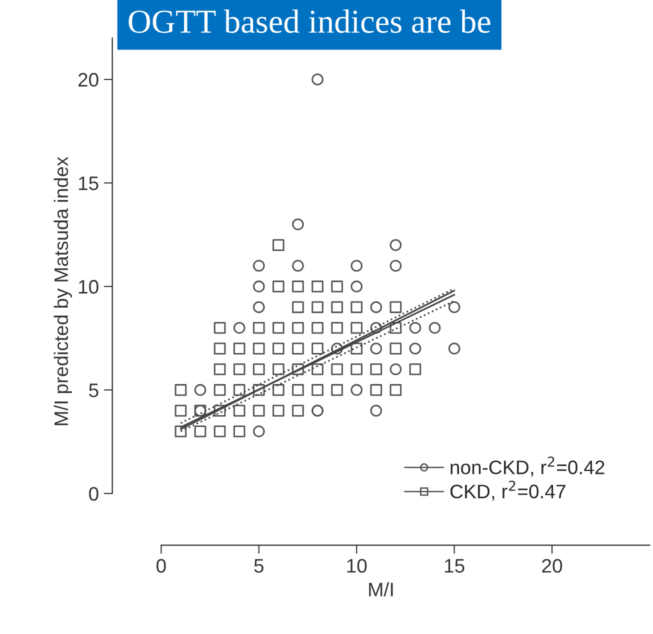 The width and height of the screenshot is (653, 634). What do you see at coordinates (88, 79) in the screenshot?
I see `y-tick-label: 20` at bounding box center [88, 79].